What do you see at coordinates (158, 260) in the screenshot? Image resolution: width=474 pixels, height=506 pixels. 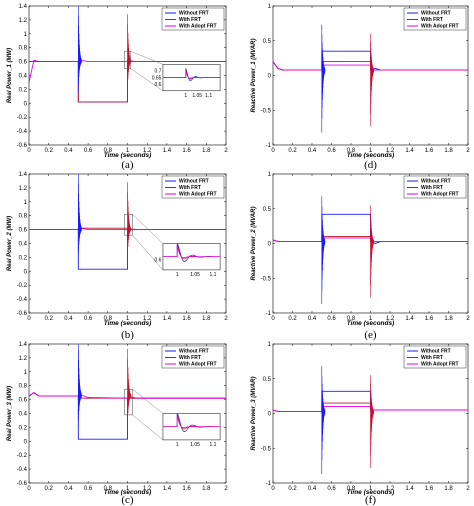 I see `inset-y-tick-label: 0.6` at bounding box center [158, 260].